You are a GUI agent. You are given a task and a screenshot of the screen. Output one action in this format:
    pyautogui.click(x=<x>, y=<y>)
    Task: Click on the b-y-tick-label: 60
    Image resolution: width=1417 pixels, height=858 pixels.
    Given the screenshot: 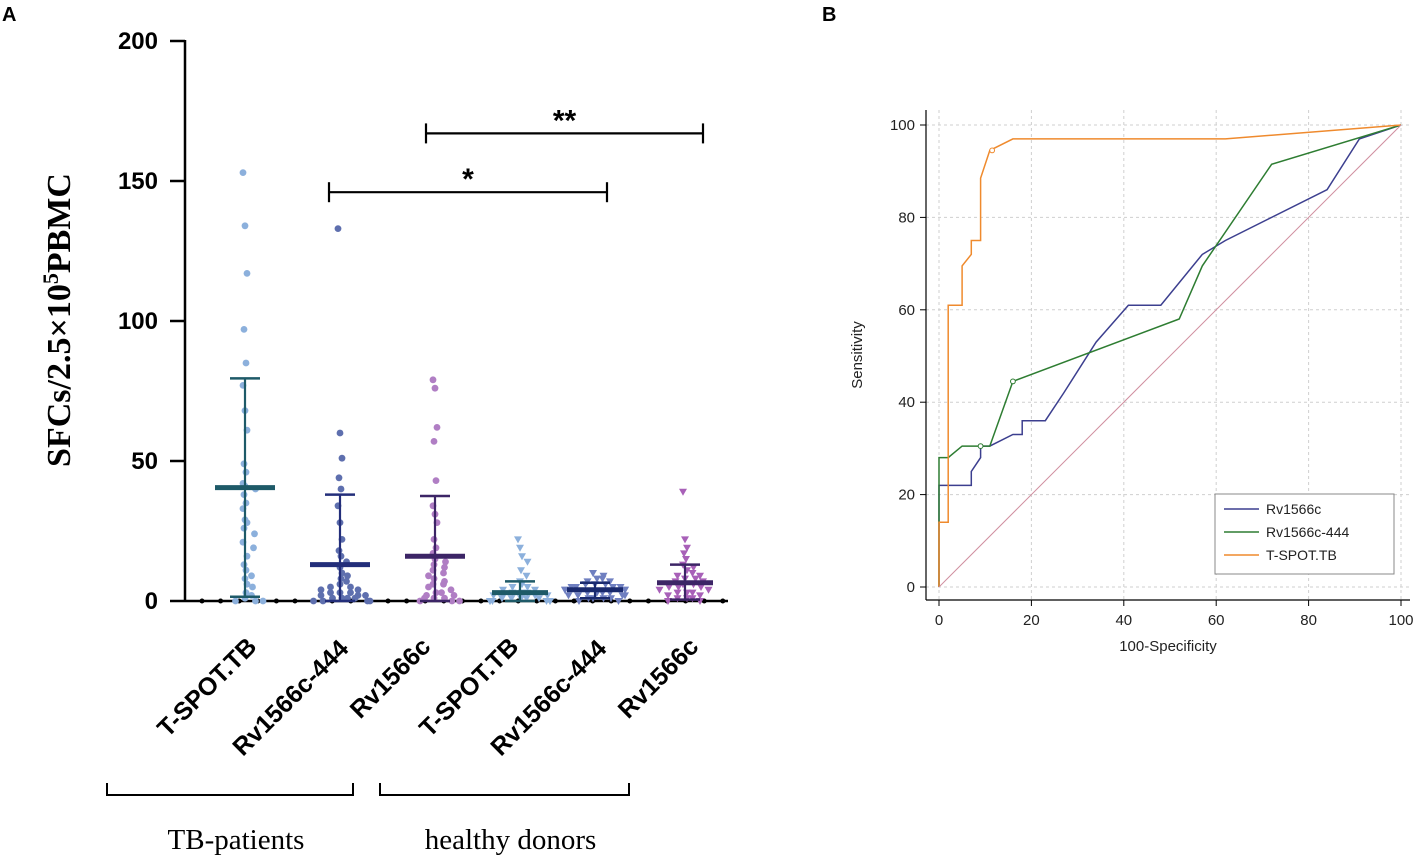 What is the action you would take?
    pyautogui.click(x=906, y=310)
    